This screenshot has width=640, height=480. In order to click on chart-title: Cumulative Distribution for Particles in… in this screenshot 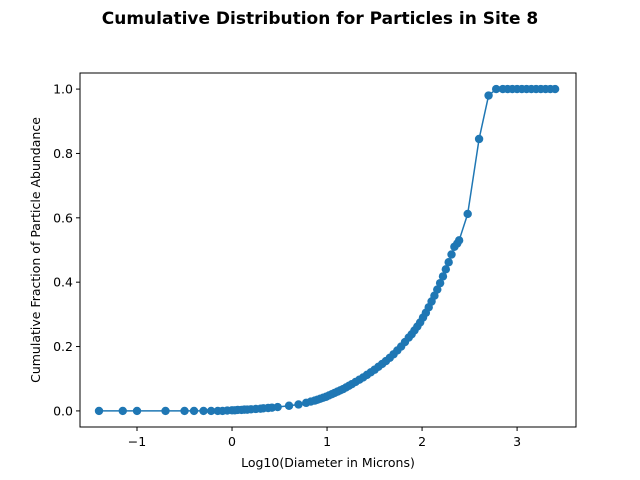, I will do `click(320, 19)`.